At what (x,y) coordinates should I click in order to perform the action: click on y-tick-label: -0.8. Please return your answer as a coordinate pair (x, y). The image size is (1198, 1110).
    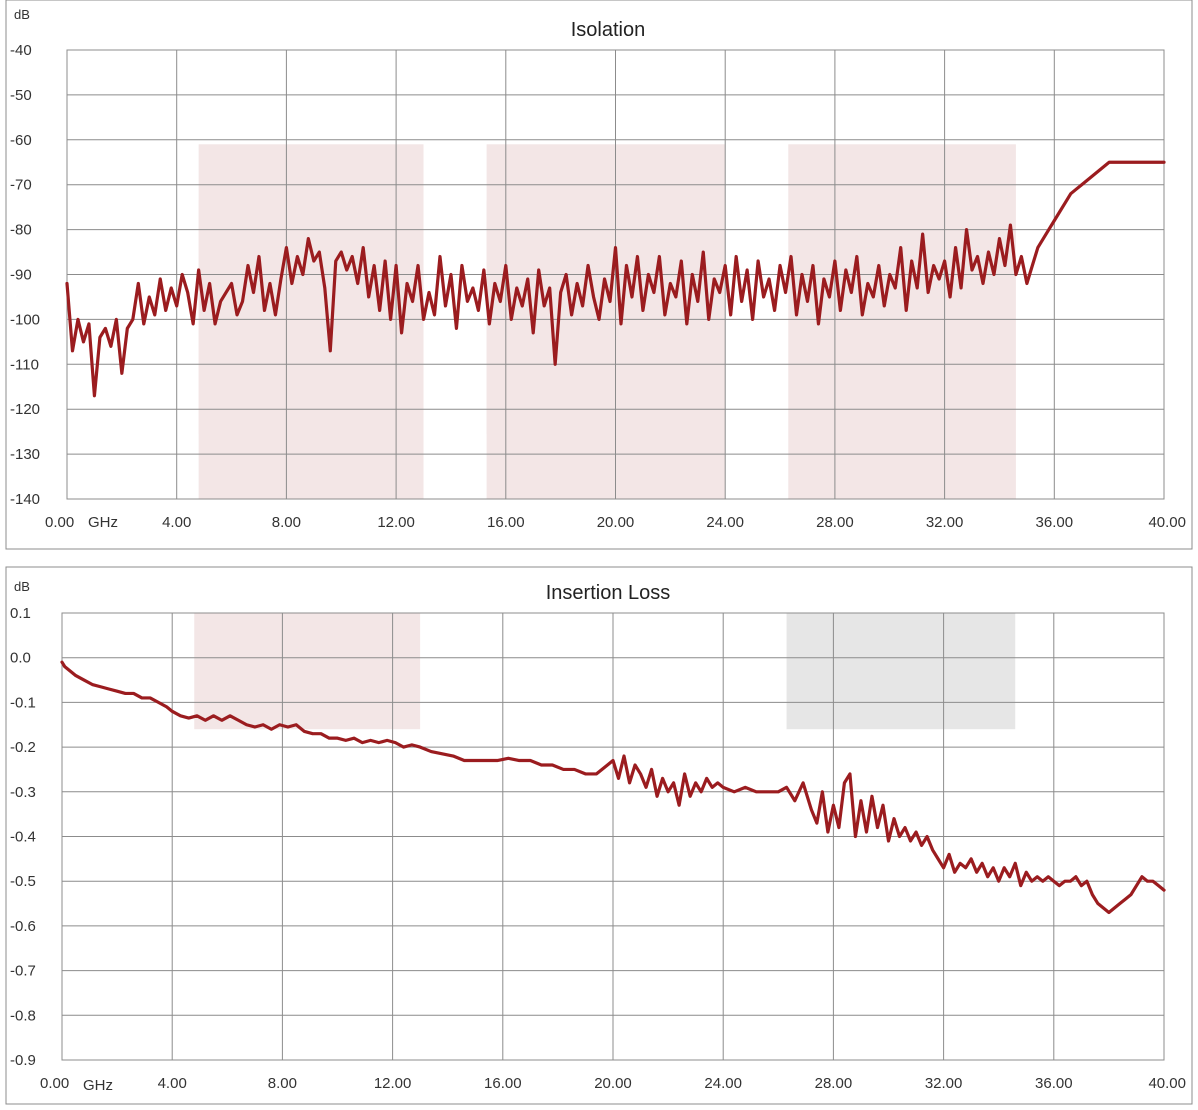
    Looking at the image, I should click on (23, 1015).